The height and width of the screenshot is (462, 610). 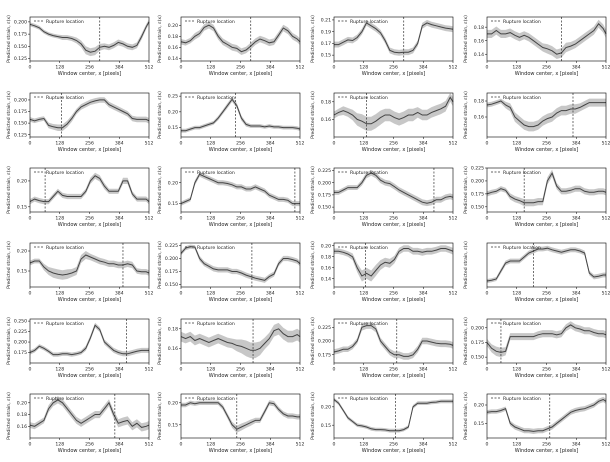 I want to click on y-tick-label: 0.16, so click(x=479, y=118).